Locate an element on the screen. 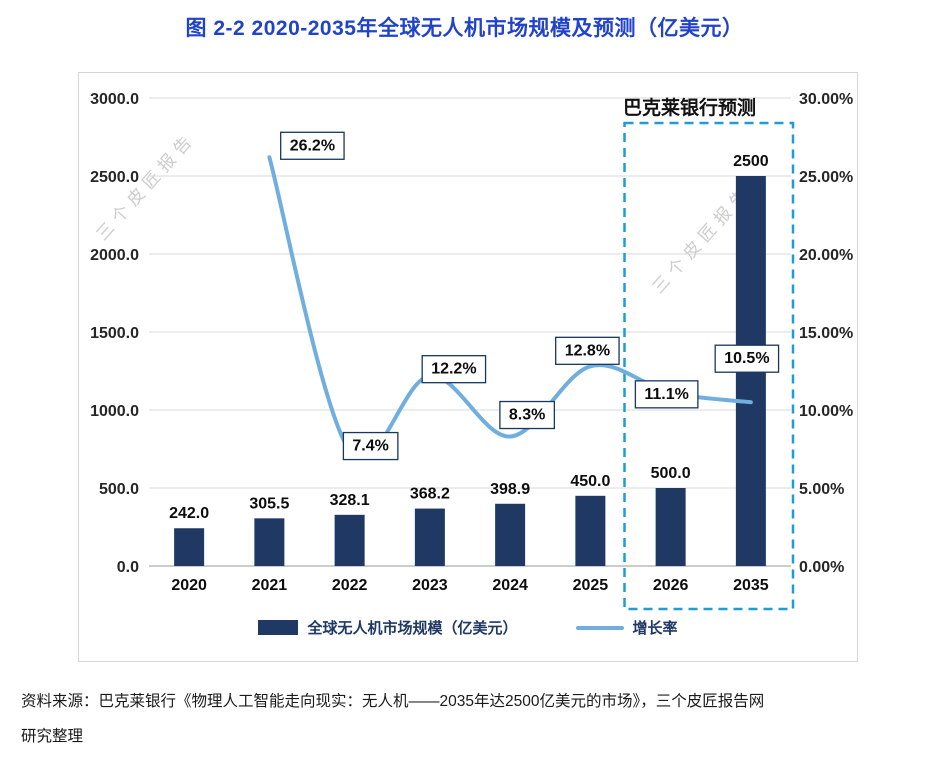 The width and height of the screenshot is (929, 762). bar-2022 is located at coordinates (349, 540).